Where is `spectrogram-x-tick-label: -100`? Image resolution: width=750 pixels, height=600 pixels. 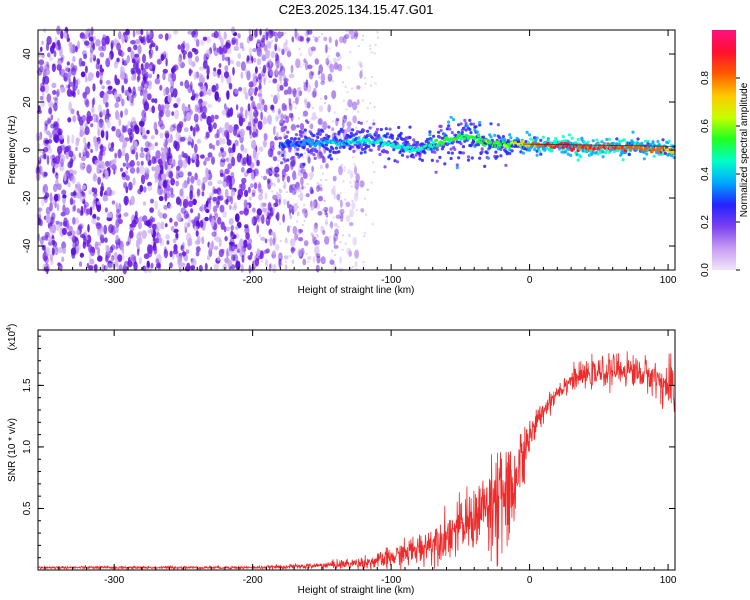
spectrogram-x-tick-label: -100 is located at coordinates (391, 280).